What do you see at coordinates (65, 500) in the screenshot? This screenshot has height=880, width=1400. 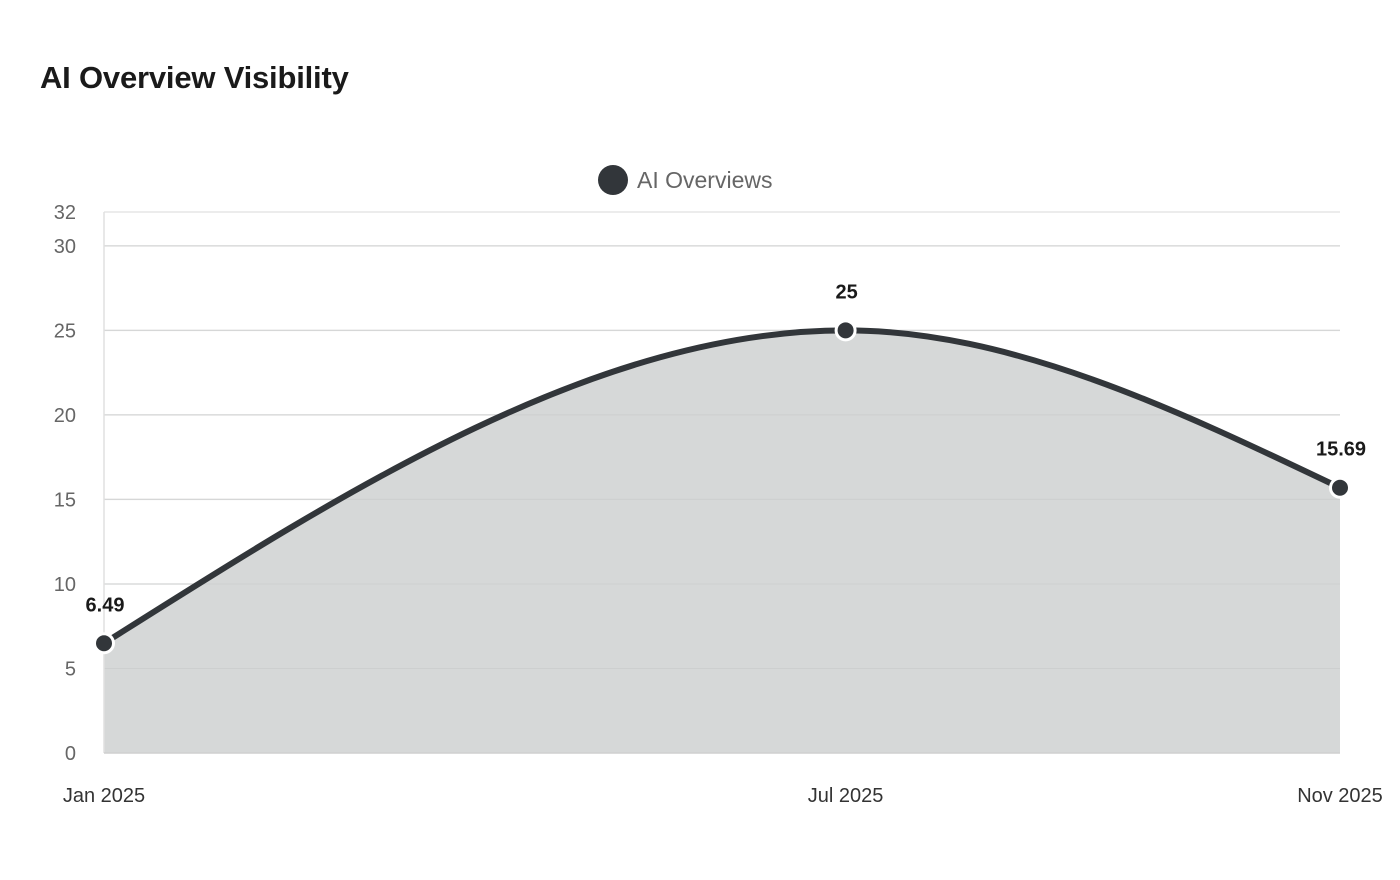 I see `y-tick-label-15: 15` at bounding box center [65, 500].